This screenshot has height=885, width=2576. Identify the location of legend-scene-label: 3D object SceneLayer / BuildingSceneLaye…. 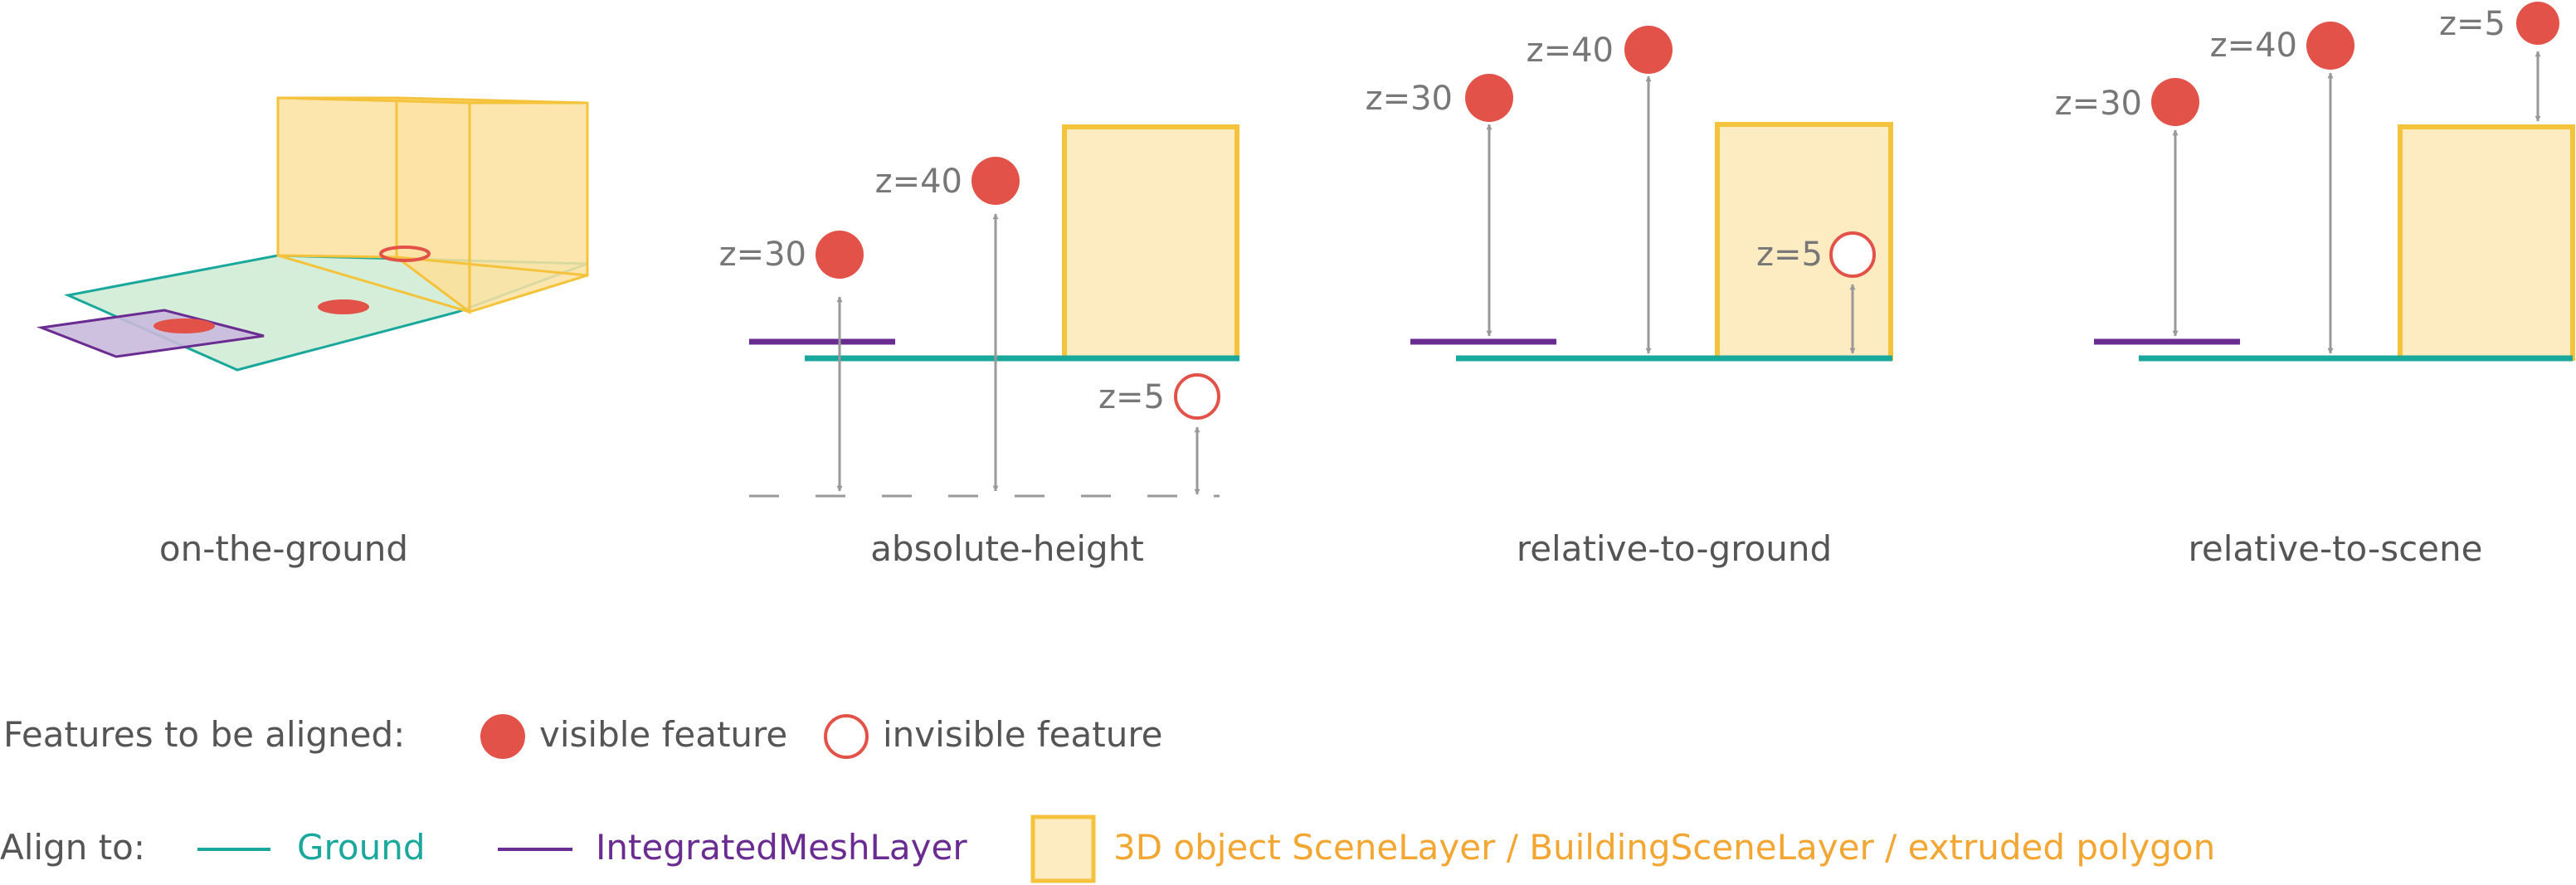
(1664, 847).